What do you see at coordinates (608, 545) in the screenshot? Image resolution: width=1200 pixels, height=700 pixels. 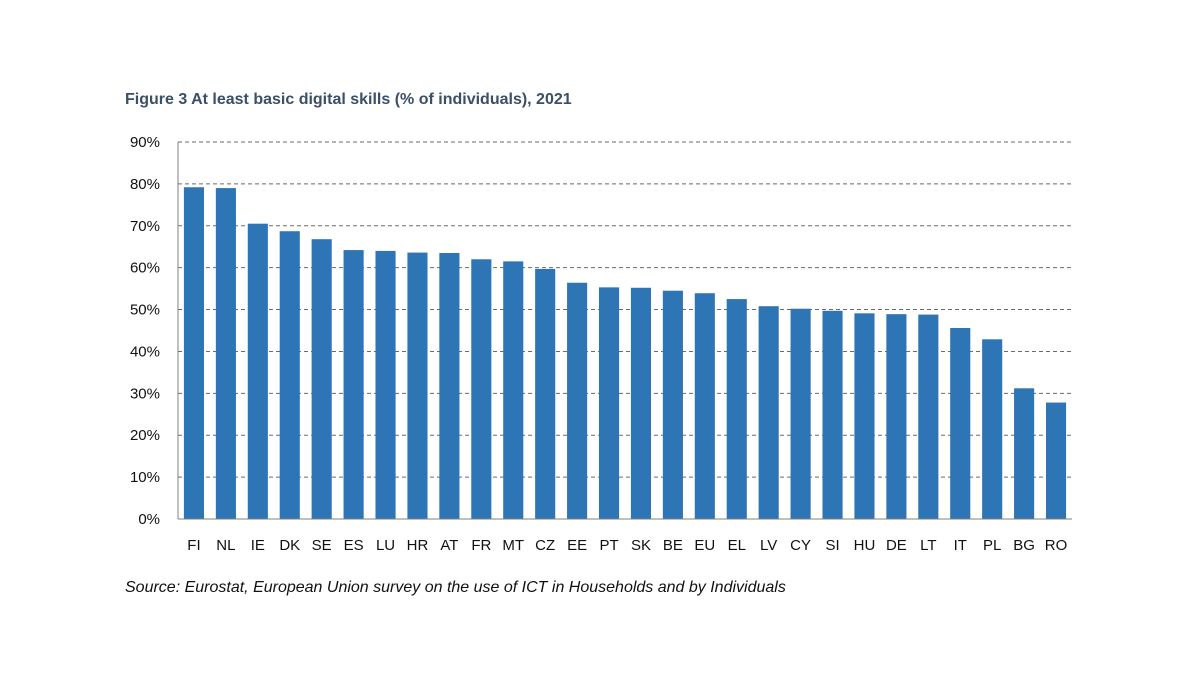 I see `x-tick-label: PT` at bounding box center [608, 545].